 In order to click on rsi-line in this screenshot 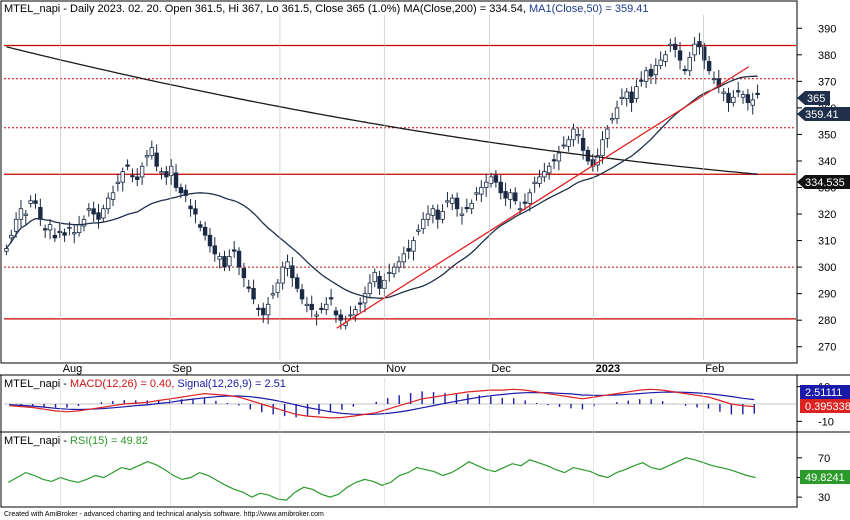, I will do `click(382, 479)`.